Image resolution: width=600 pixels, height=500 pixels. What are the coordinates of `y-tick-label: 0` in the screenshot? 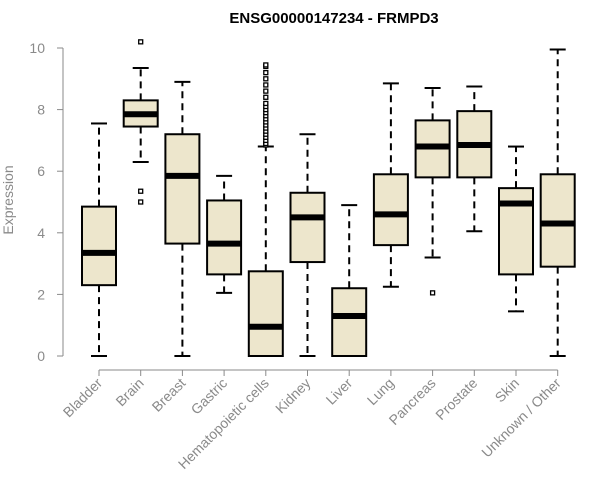 It's located at (41, 356).